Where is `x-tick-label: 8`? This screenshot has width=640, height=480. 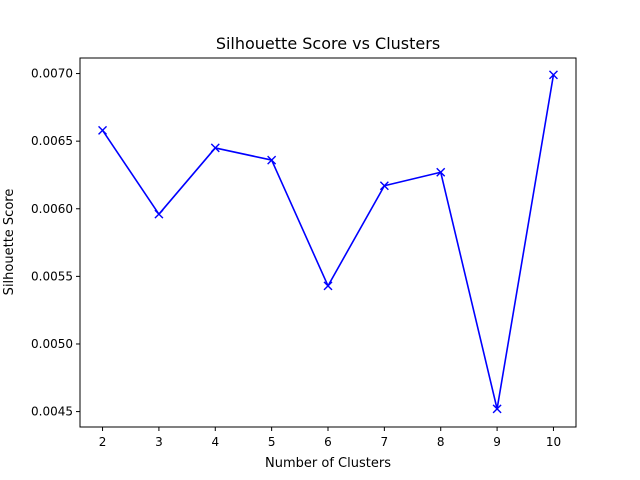 x-tick-label: 8 is located at coordinates (441, 442).